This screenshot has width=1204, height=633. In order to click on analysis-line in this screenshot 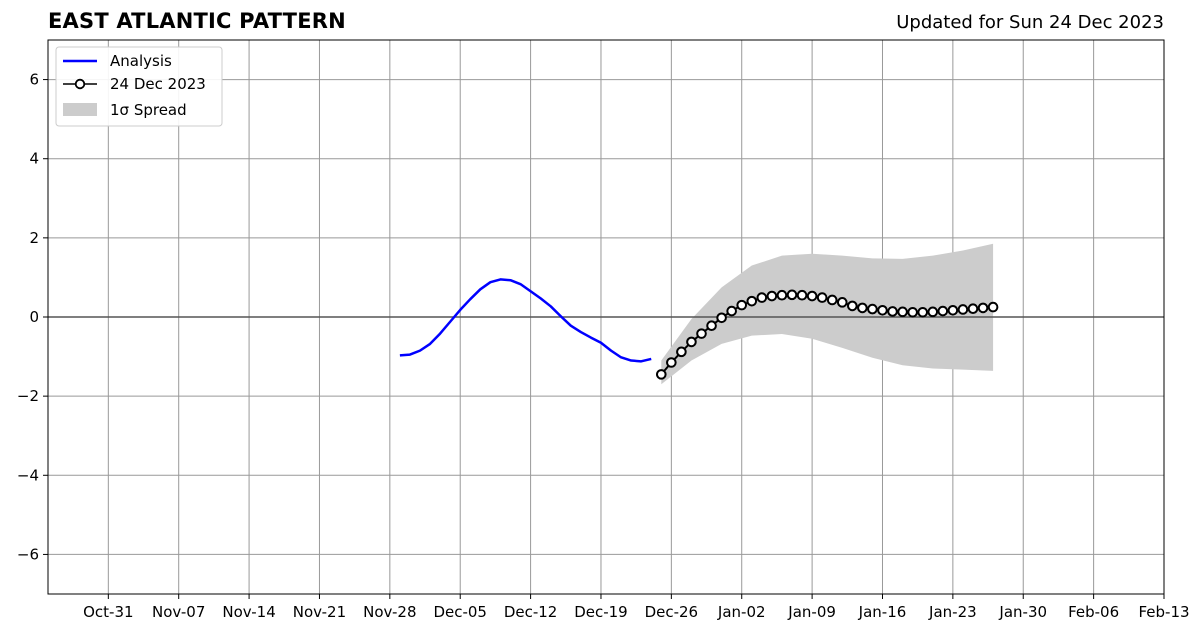, I will do `click(525, 320)`.